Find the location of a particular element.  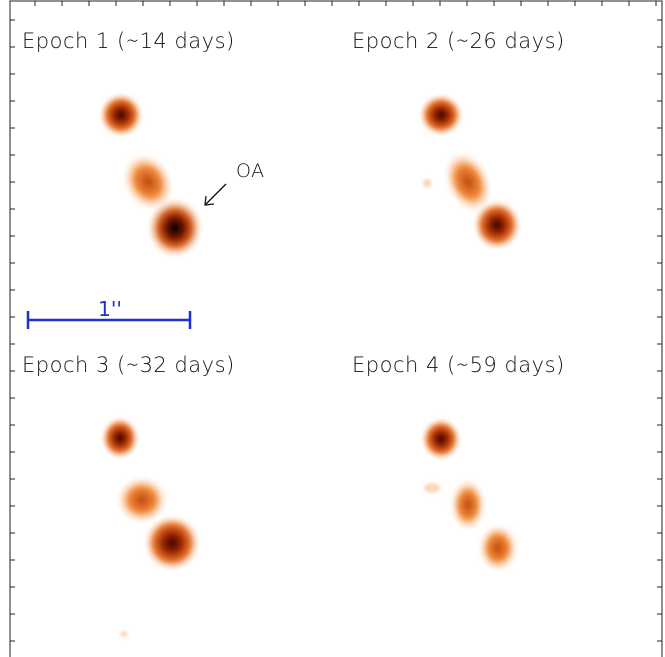

scale-bar-label: 1'' is located at coordinates (110, 309).